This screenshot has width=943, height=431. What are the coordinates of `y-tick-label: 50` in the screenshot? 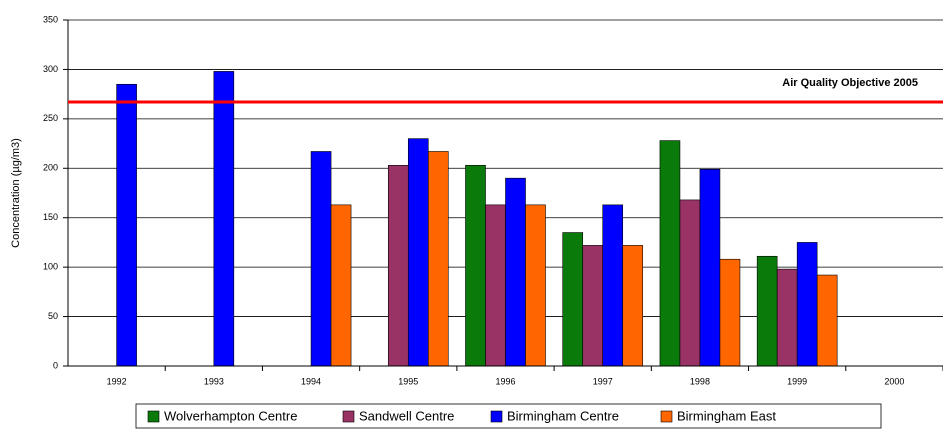 It's located at (53, 316).